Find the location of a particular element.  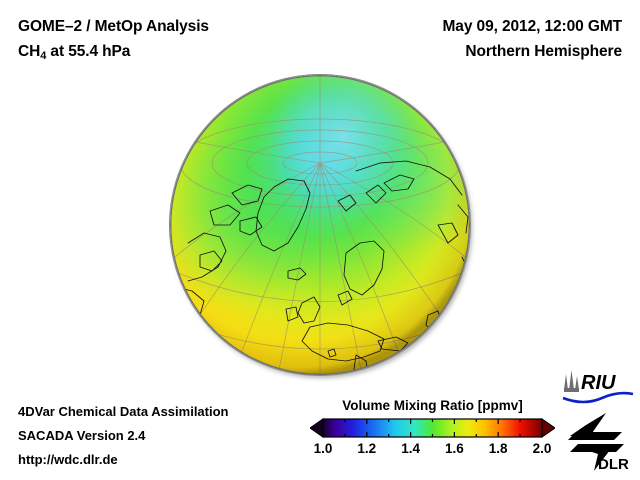

colorbar-svg is located at coordinates (432, 428).